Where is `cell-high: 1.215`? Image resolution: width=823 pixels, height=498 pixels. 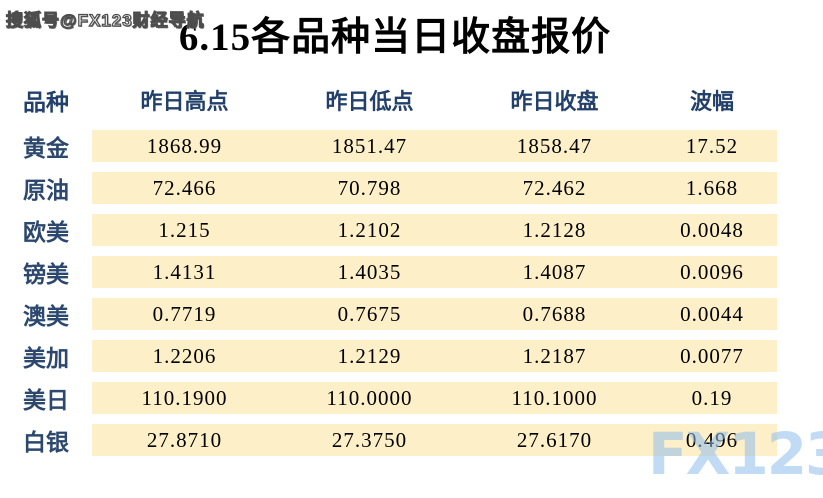
cell-high: 1.215 is located at coordinates (184, 229).